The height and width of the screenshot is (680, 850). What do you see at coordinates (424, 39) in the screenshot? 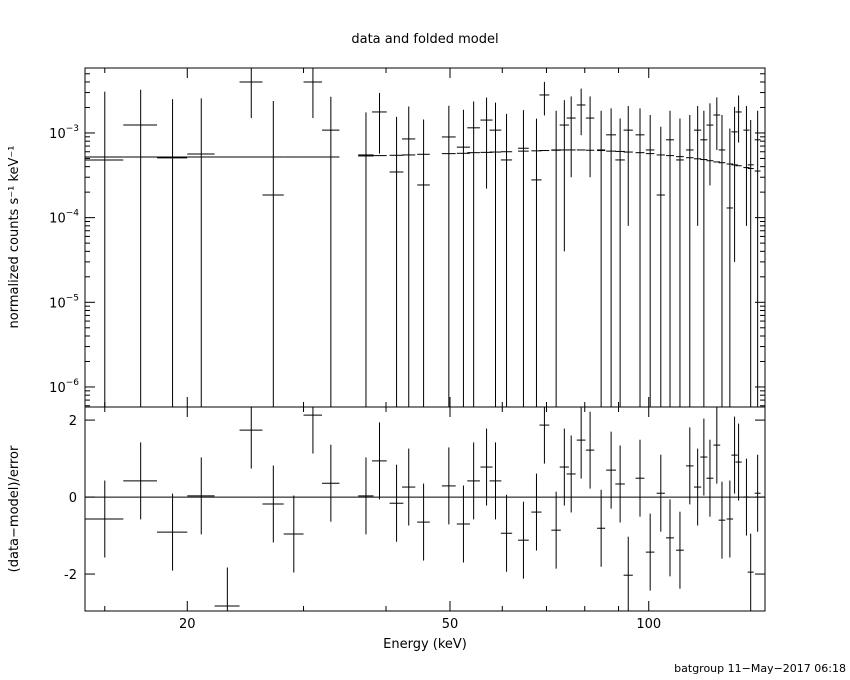
I see `chart-title: data and folded model` at bounding box center [424, 39].